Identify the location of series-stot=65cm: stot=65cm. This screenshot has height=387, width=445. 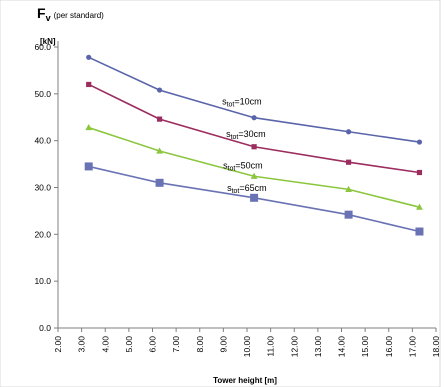
(254, 199).